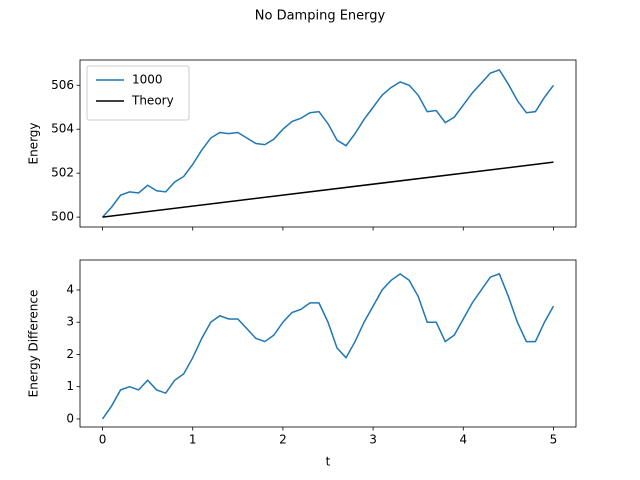 Image resolution: width=640 pixels, height=480 pixels. Describe the element at coordinates (62, 173) in the screenshot. I see `y-tick-label: 502` at that location.